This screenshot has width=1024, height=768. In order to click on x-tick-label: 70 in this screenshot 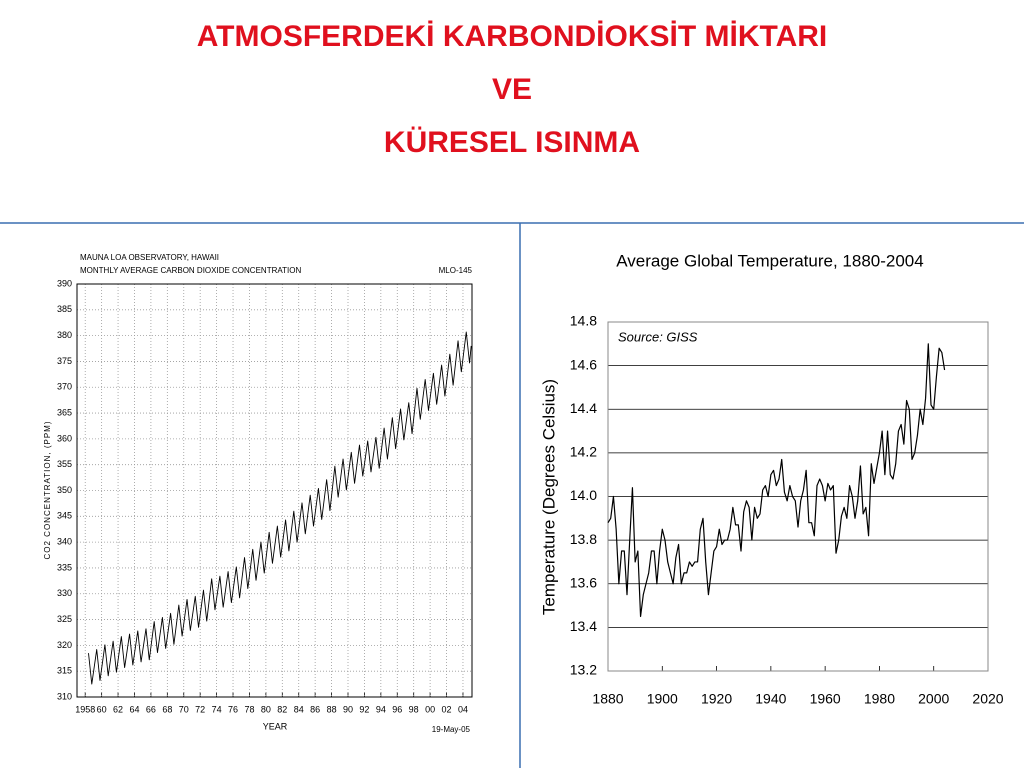, I will do `click(184, 709)`.